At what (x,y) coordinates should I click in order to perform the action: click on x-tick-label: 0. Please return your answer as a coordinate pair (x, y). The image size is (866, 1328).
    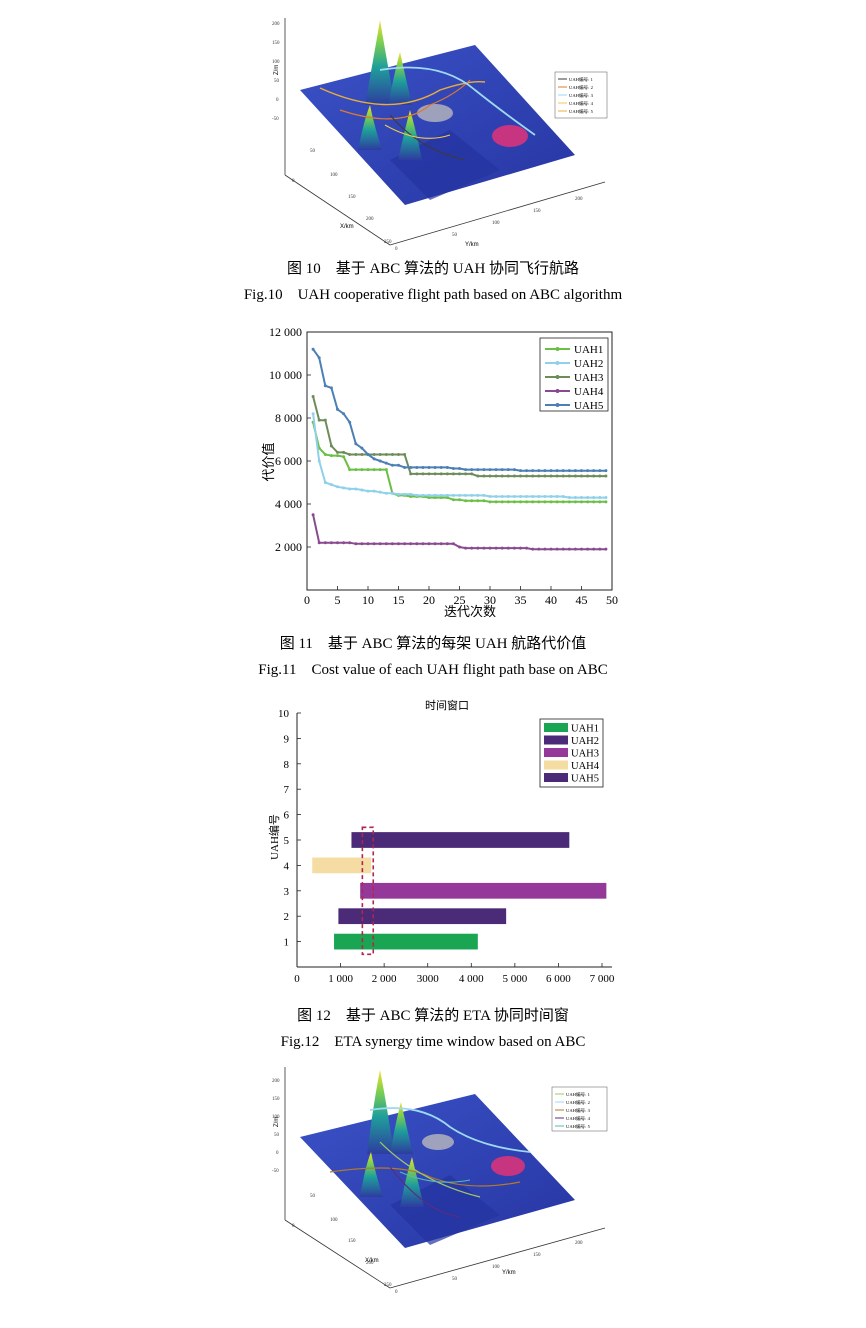
    Looking at the image, I should click on (297, 979).